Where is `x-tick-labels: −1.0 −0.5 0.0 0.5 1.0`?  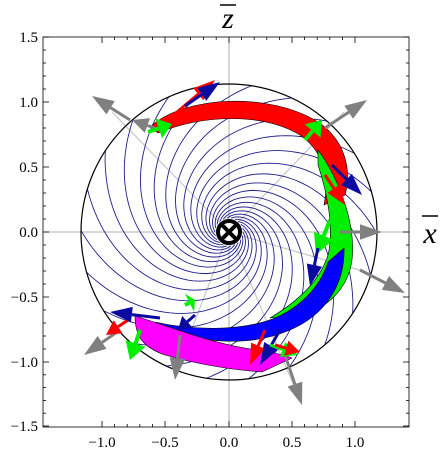
x-tick-labels: −1.0 −0.5 0.0 0.5 1.0 is located at coordinates (226, 443).